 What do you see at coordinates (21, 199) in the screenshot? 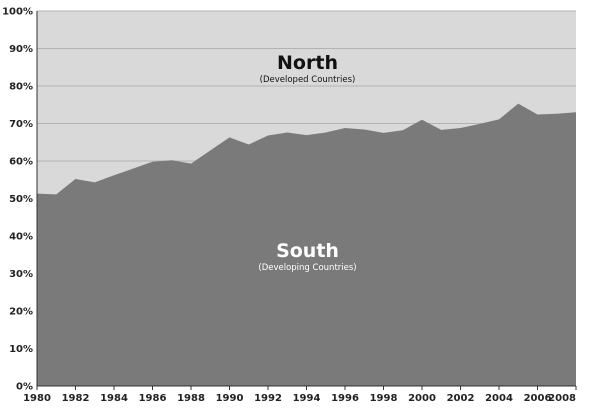
I see `y-tick-label: 50%` at bounding box center [21, 199].